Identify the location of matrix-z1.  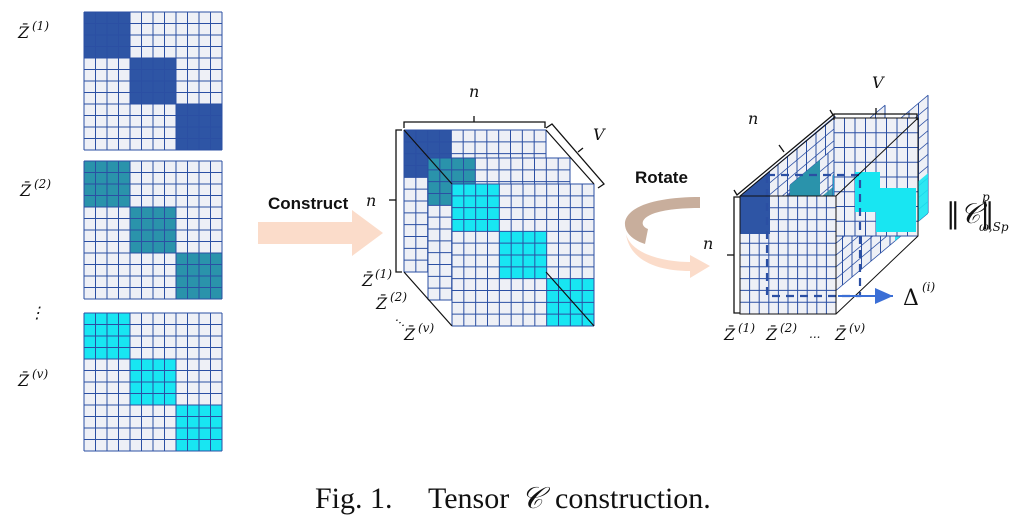
(153, 81).